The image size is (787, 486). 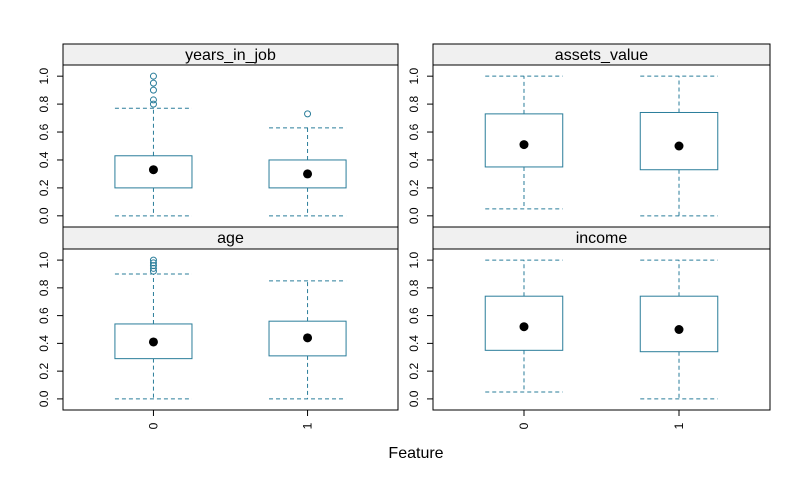 I want to click on panel-title: years_in_job, so click(x=230, y=55).